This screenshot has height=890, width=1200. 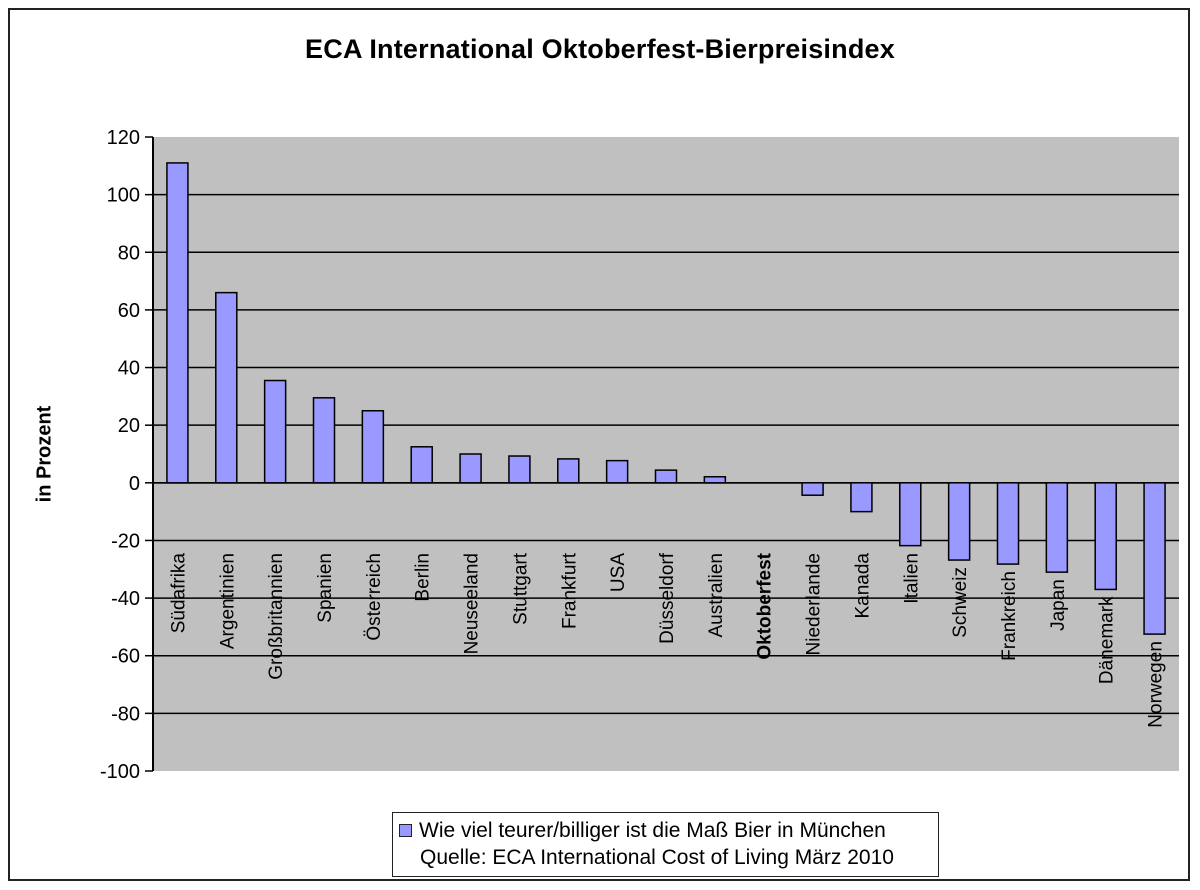 I want to click on category-label: Frankfurt, so click(x=569, y=590).